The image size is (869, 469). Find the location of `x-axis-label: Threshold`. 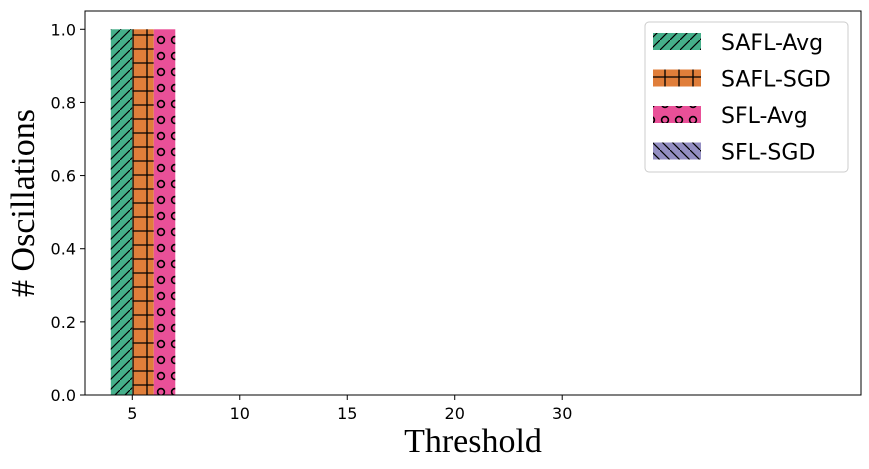

x-axis-label: Threshold is located at coordinates (473, 441).